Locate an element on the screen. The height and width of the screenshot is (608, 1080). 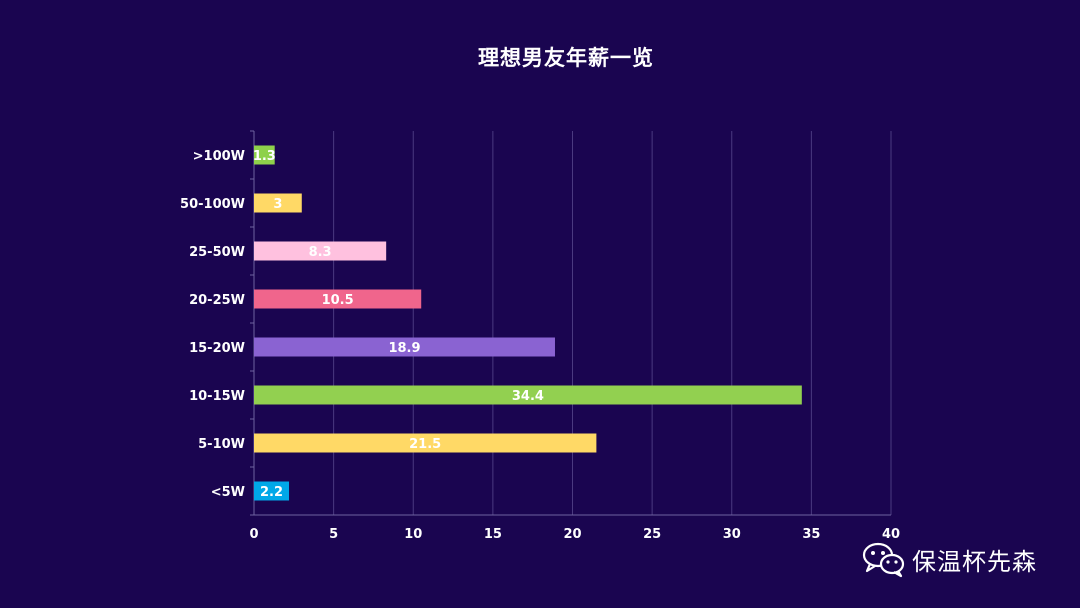
data-label: 3 is located at coordinates (277, 204).